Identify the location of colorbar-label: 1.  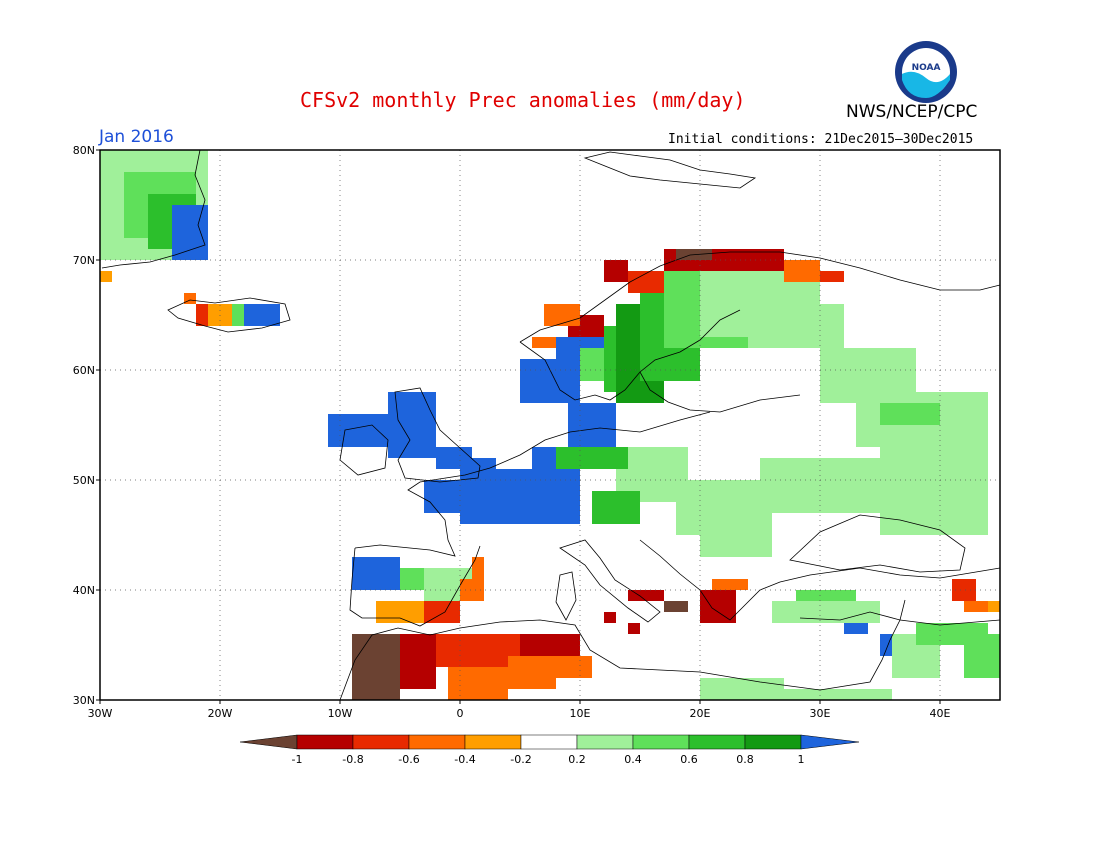
(801, 759).